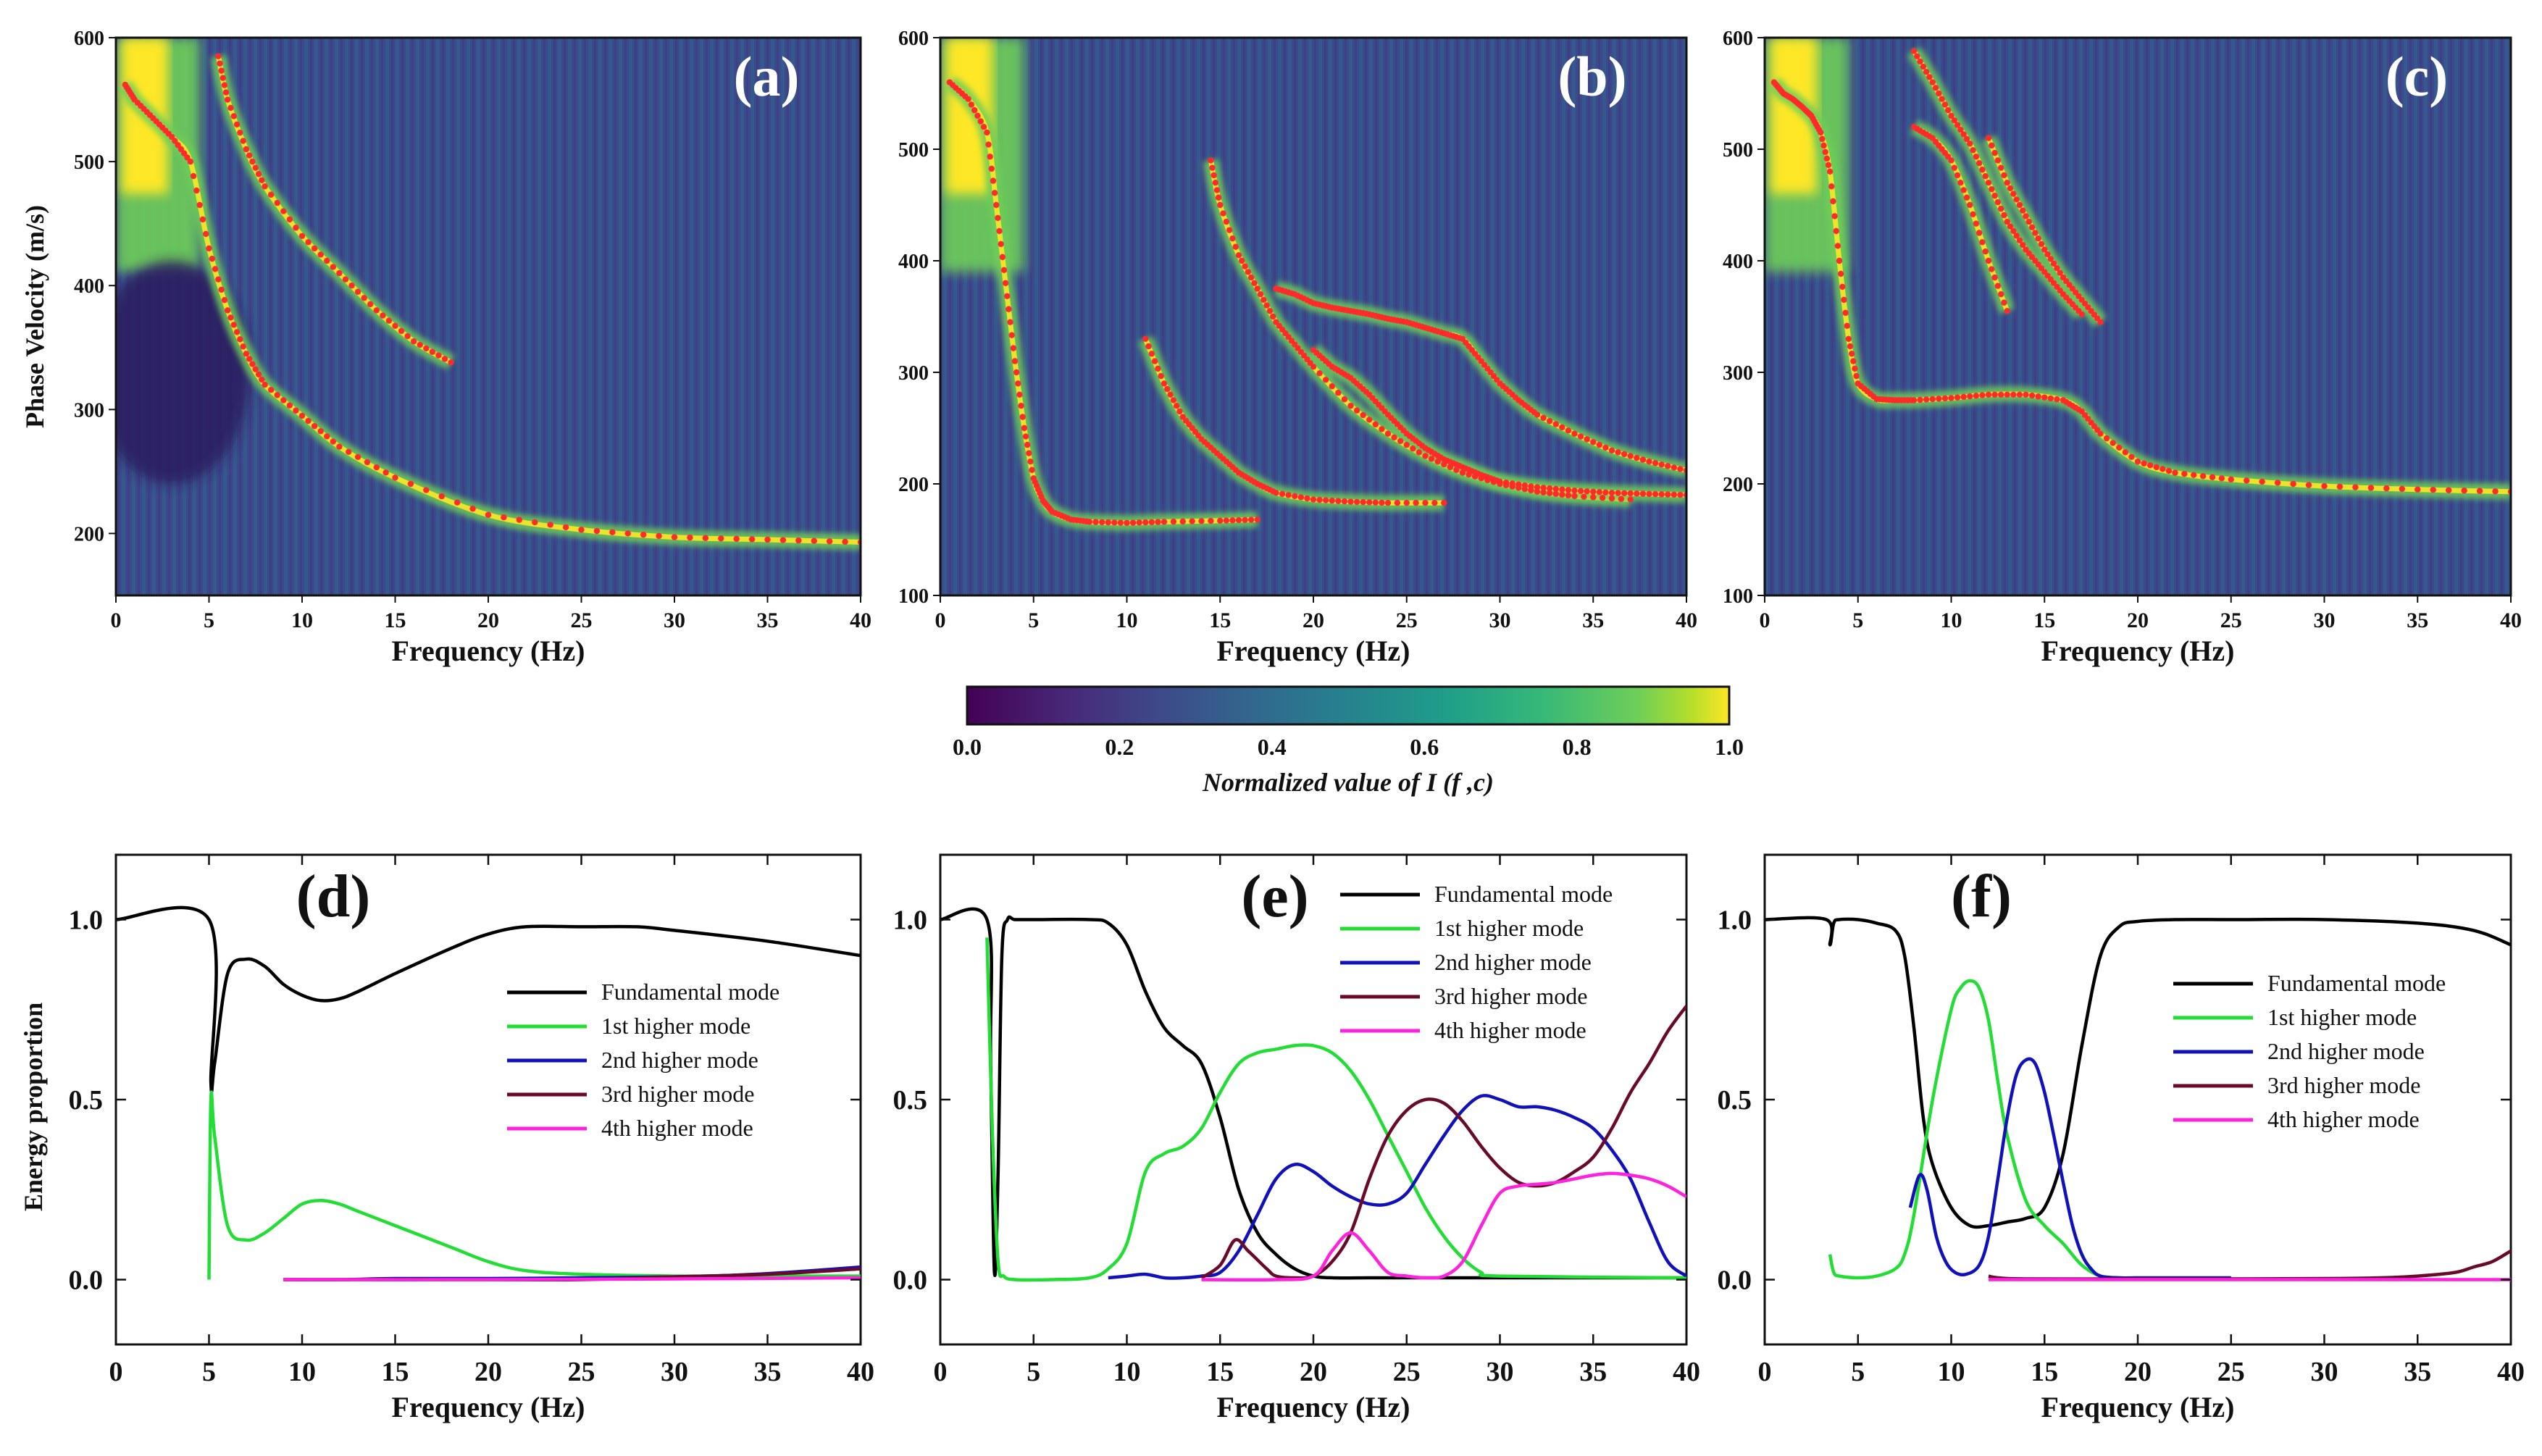 The height and width of the screenshot is (1456, 2542). What do you see at coordinates (86, 1280) in the screenshot?
I see `y-tick-label: 0.0` at bounding box center [86, 1280].